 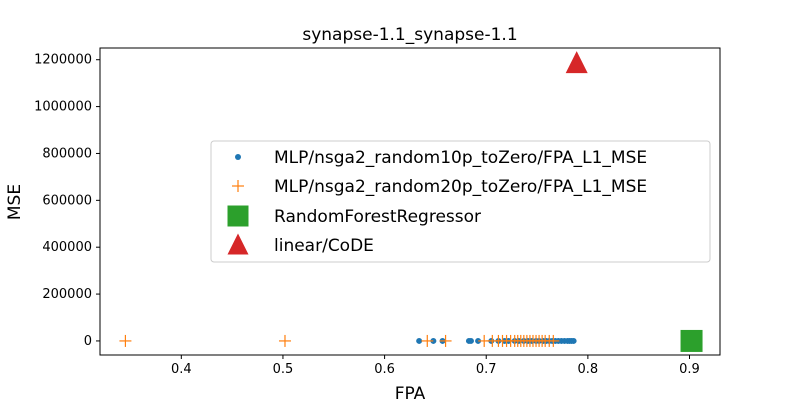 What do you see at coordinates (384, 369) in the screenshot?
I see `x-tick-label: 0.6` at bounding box center [384, 369].